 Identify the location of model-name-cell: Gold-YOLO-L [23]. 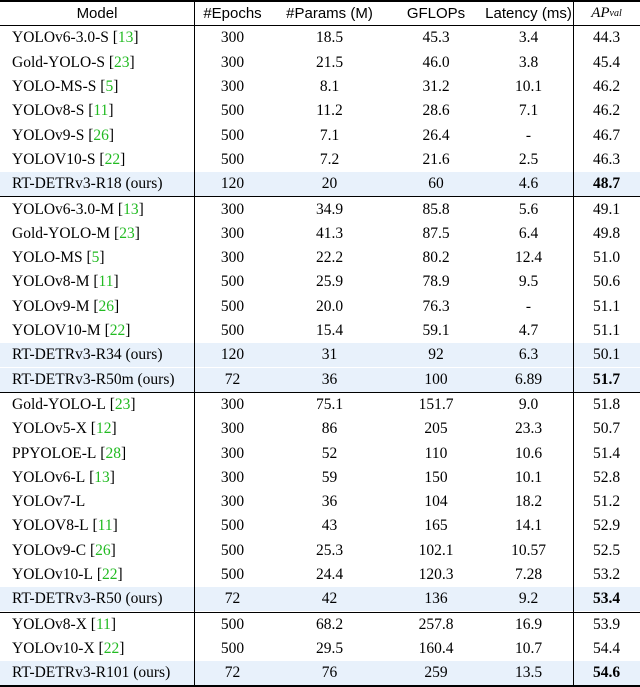
(74, 405).